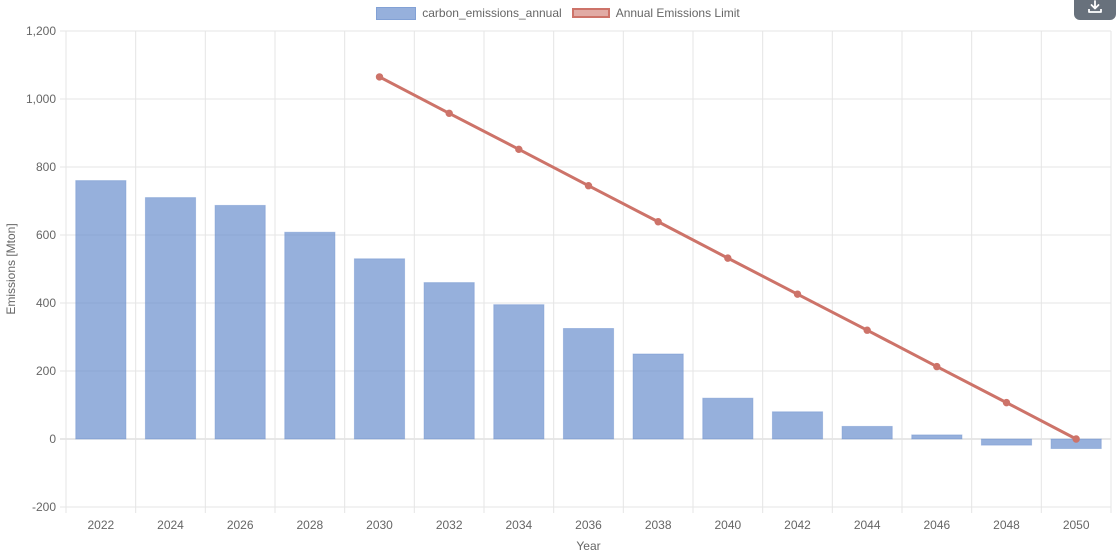 This screenshot has height=558, width=1116. What do you see at coordinates (1095, 6) in the screenshot?
I see `download-icon` at bounding box center [1095, 6].